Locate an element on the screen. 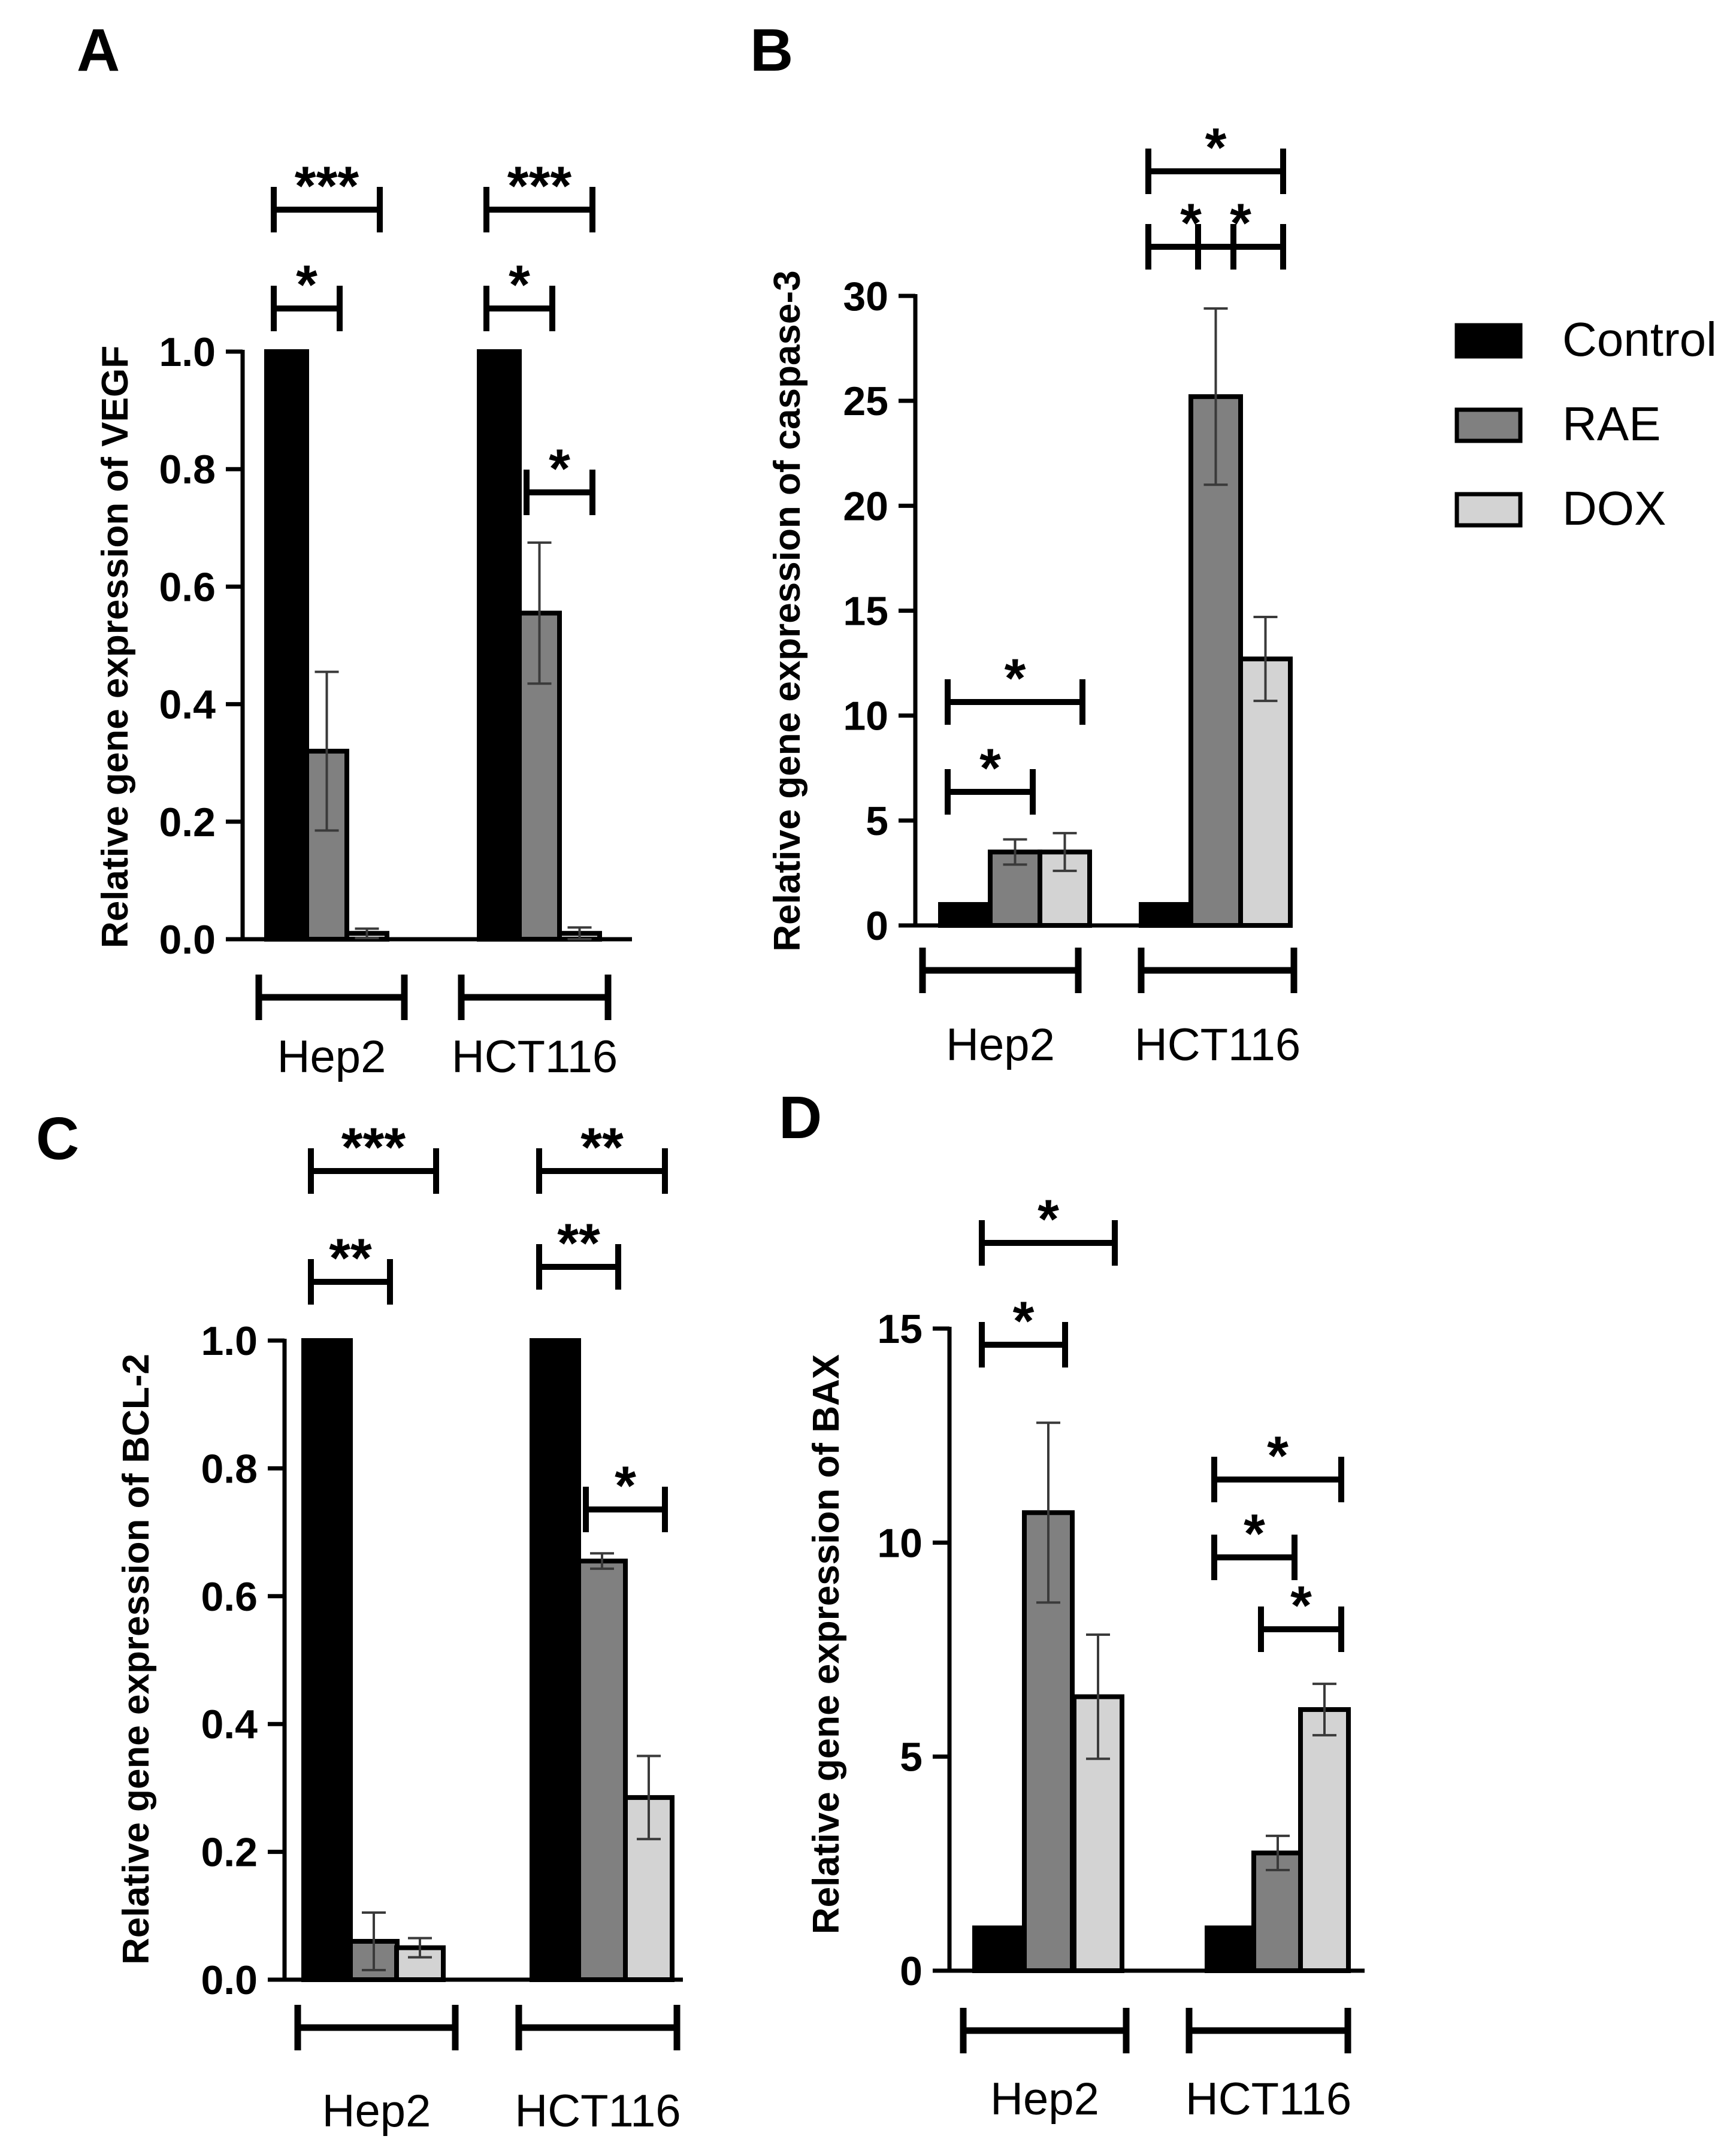 This screenshot has height=2142, width=1736. panel-b-y-tick-label: 20 is located at coordinates (865, 506).